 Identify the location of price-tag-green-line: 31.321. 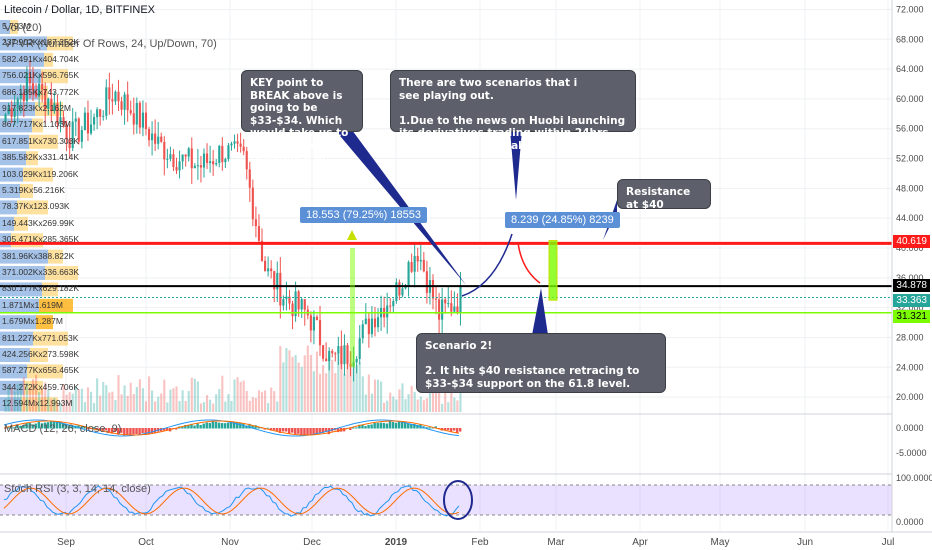
(911, 316).